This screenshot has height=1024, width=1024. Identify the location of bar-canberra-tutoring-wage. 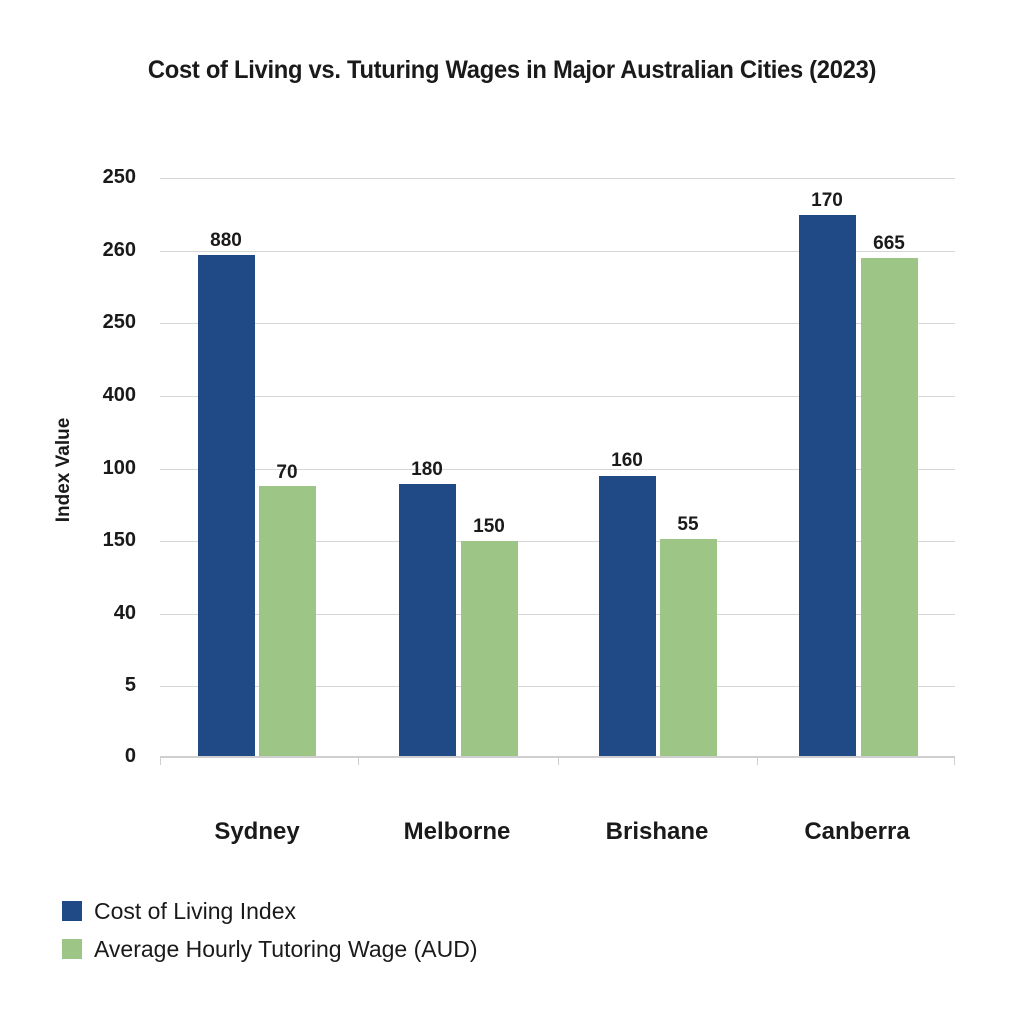
(889, 507).